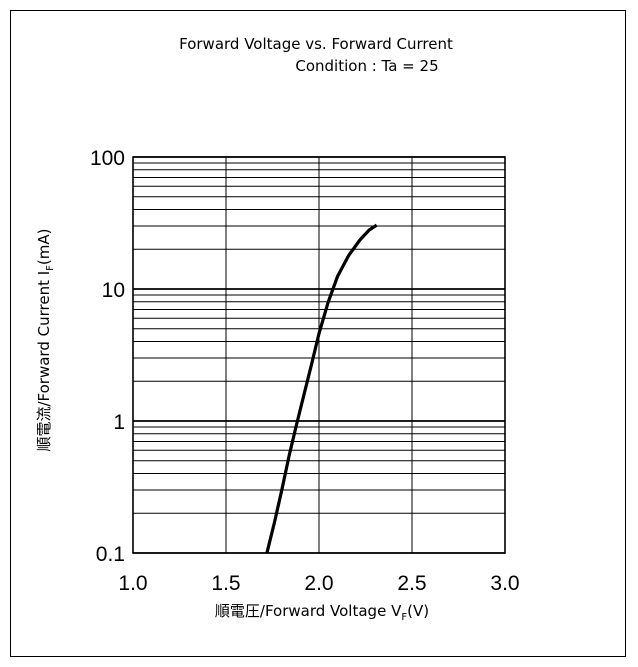 This screenshot has height=667, width=638. I want to click on x-tick-label: 1.0, so click(132, 583).